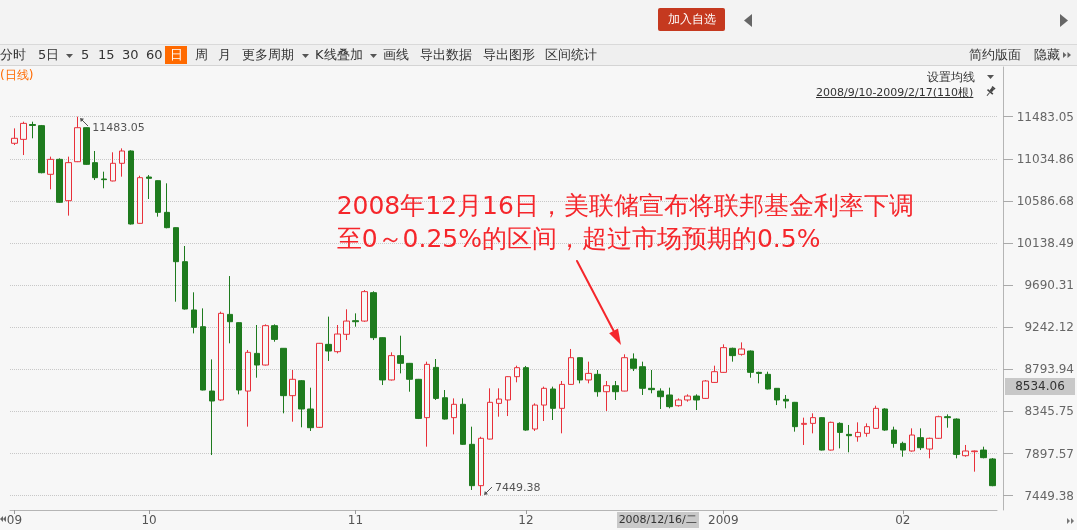  I want to click on x-tick-label: 2009, so click(723, 520).